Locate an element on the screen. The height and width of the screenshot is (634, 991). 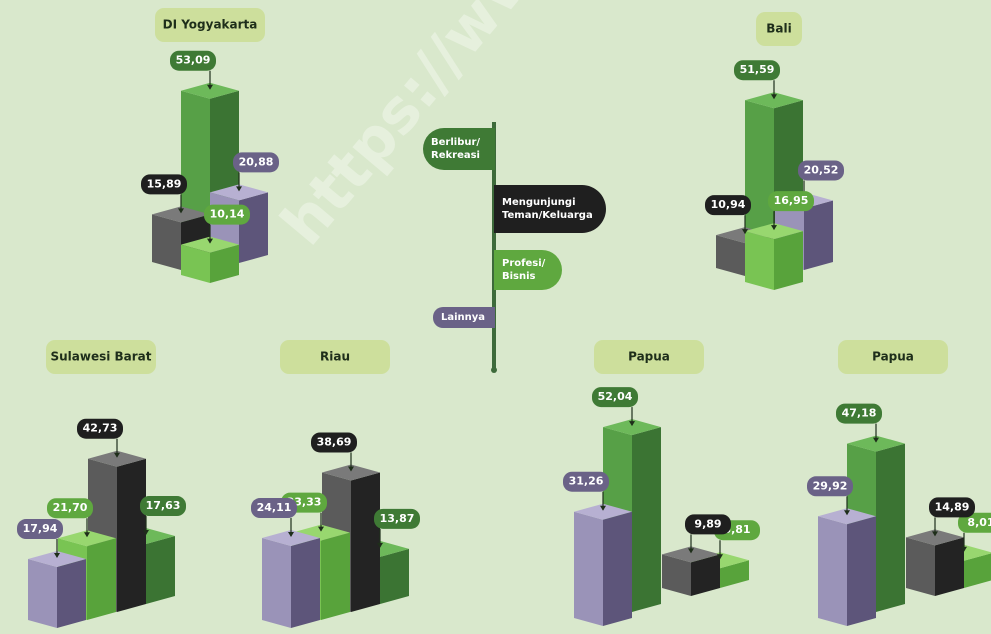
value-label: 24,11 is located at coordinates (274, 507).